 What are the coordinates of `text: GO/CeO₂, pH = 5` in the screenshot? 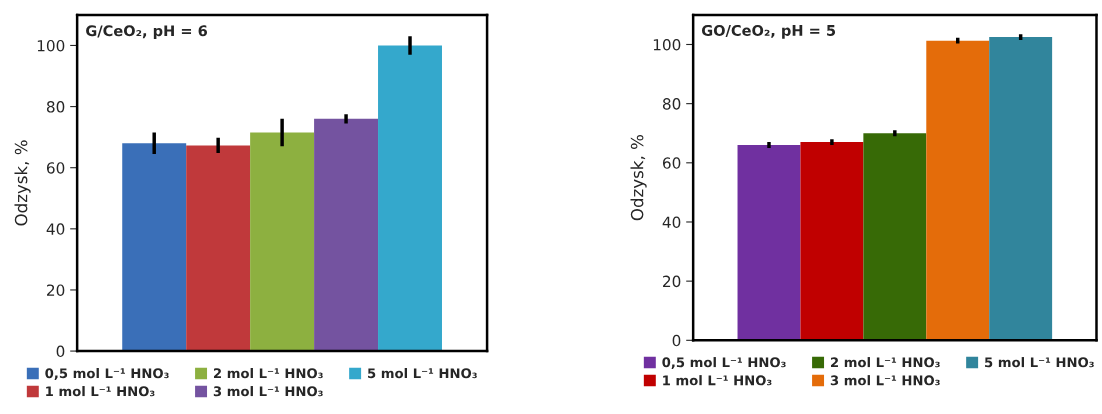 It's located at (768, 31).